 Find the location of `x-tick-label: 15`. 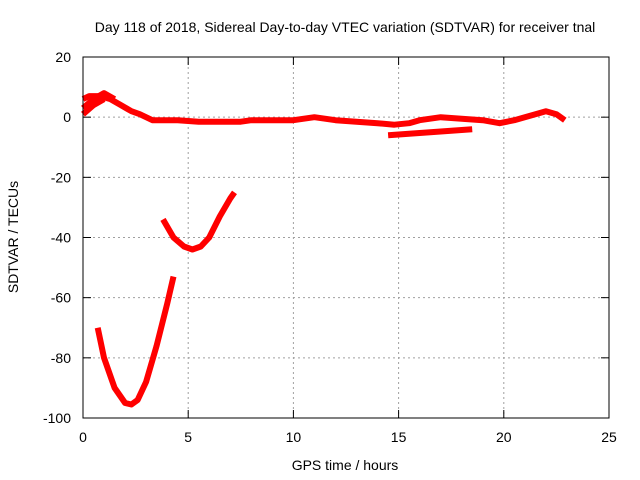

x-tick-label: 15 is located at coordinates (399, 437).